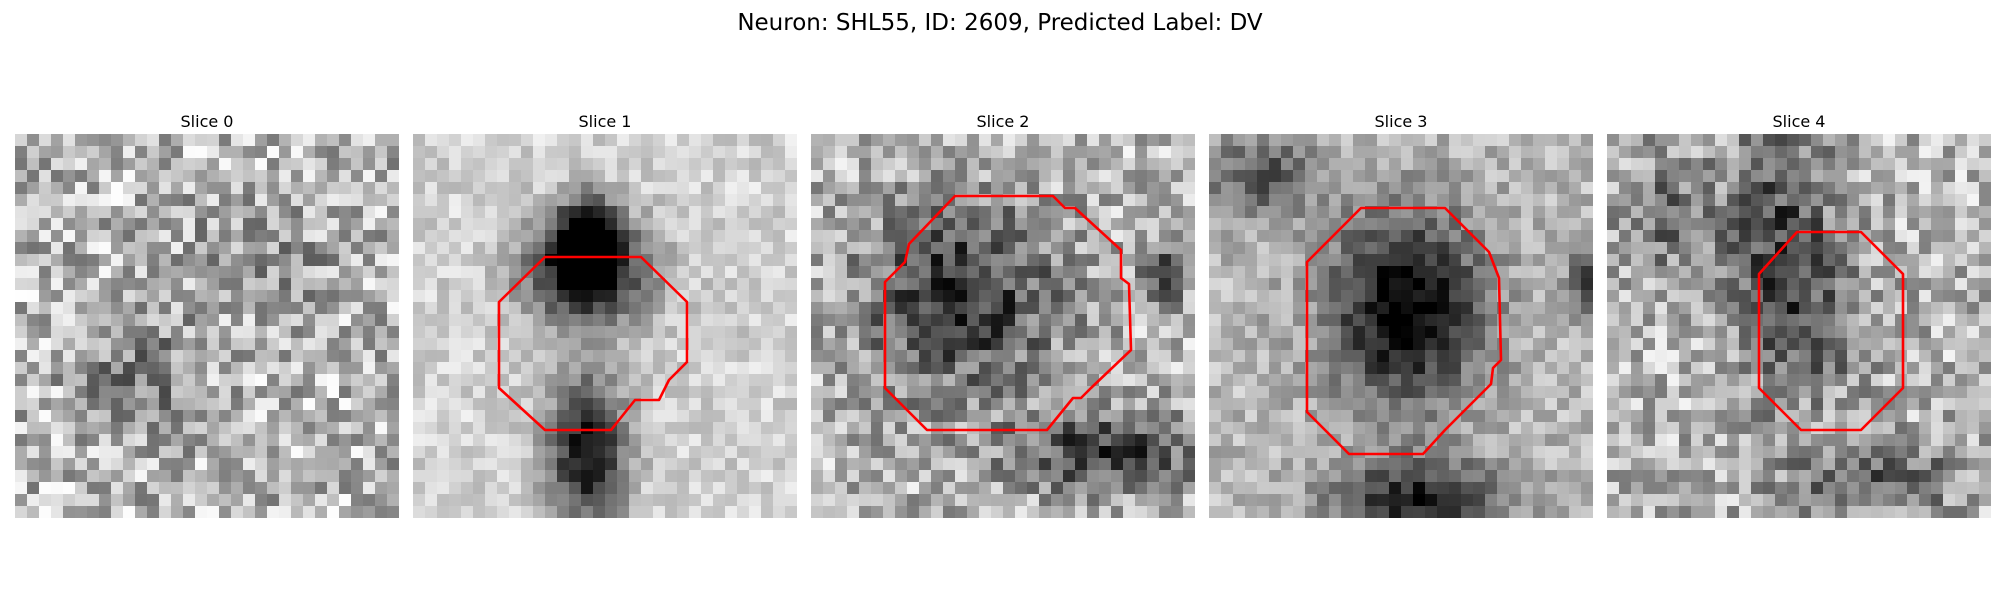 Image resolution: width=2000 pixels, height=600 pixels. I want to click on slice-panel-2: Slice 2, so click(1003, 314).